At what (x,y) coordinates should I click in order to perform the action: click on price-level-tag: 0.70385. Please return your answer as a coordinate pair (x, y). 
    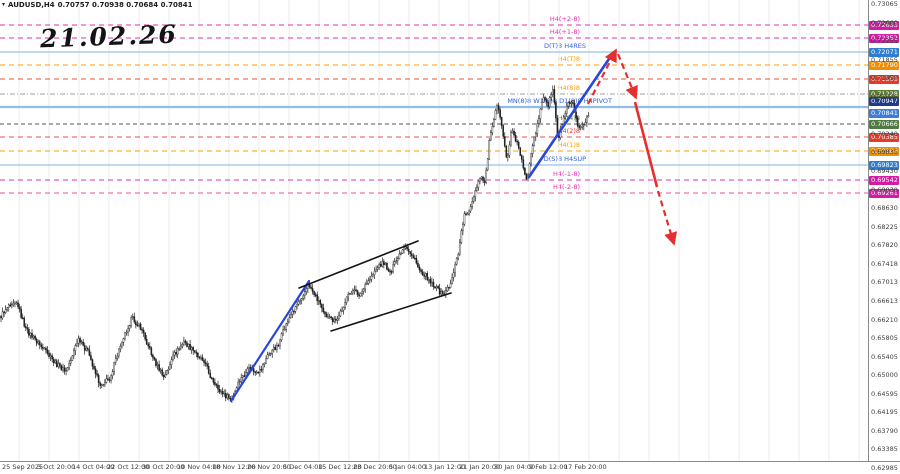
    Looking at the image, I should click on (884, 137).